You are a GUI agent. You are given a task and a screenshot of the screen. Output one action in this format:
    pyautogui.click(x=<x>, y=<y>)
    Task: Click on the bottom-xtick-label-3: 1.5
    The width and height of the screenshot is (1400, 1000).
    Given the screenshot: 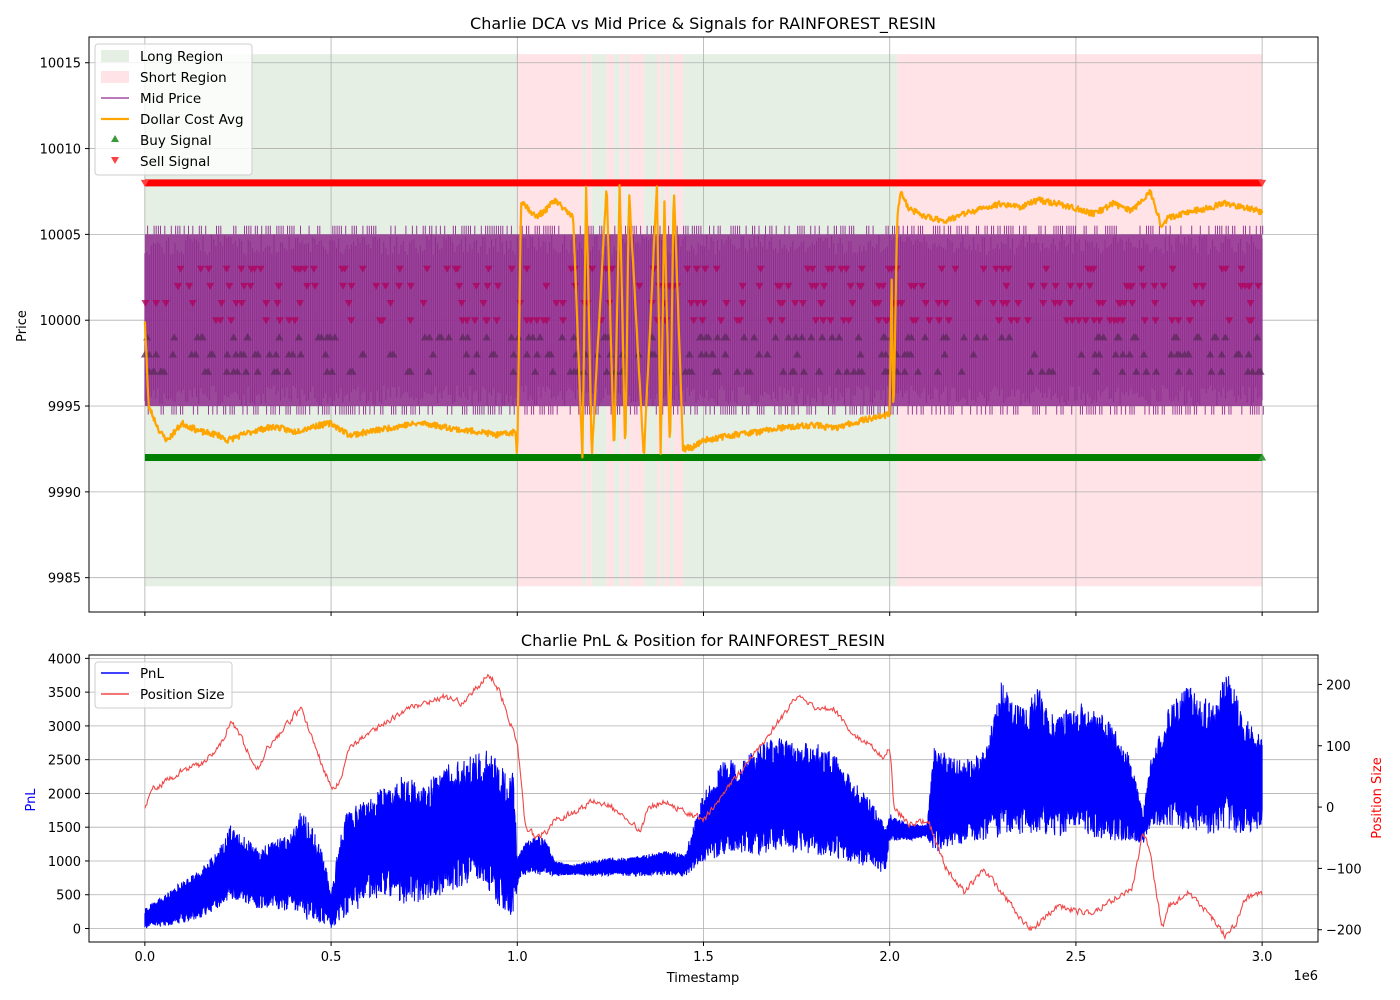 What is the action you would take?
    pyautogui.click(x=703, y=957)
    